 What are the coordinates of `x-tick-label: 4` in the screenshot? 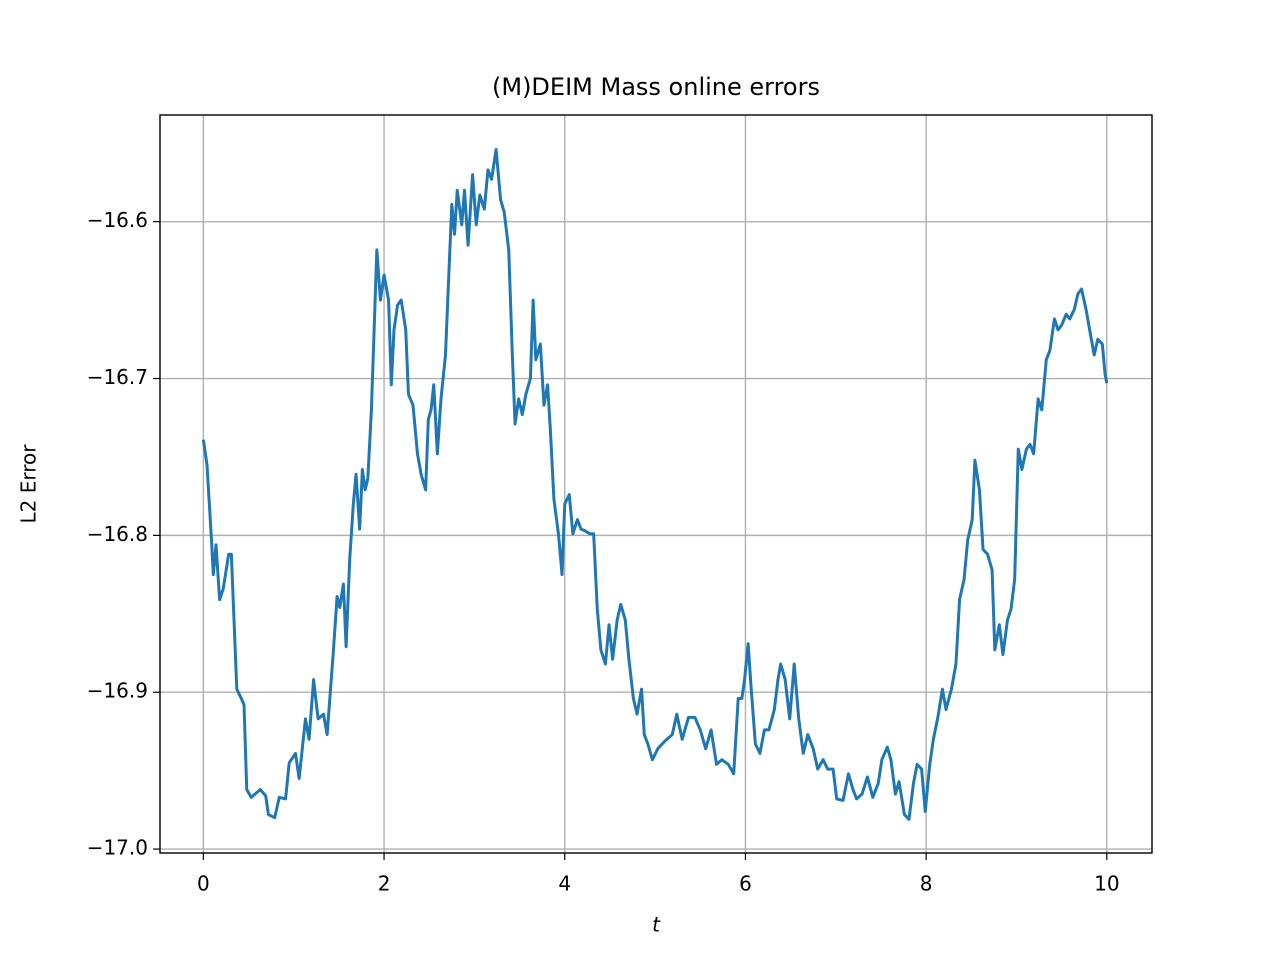 It's located at (564, 884).